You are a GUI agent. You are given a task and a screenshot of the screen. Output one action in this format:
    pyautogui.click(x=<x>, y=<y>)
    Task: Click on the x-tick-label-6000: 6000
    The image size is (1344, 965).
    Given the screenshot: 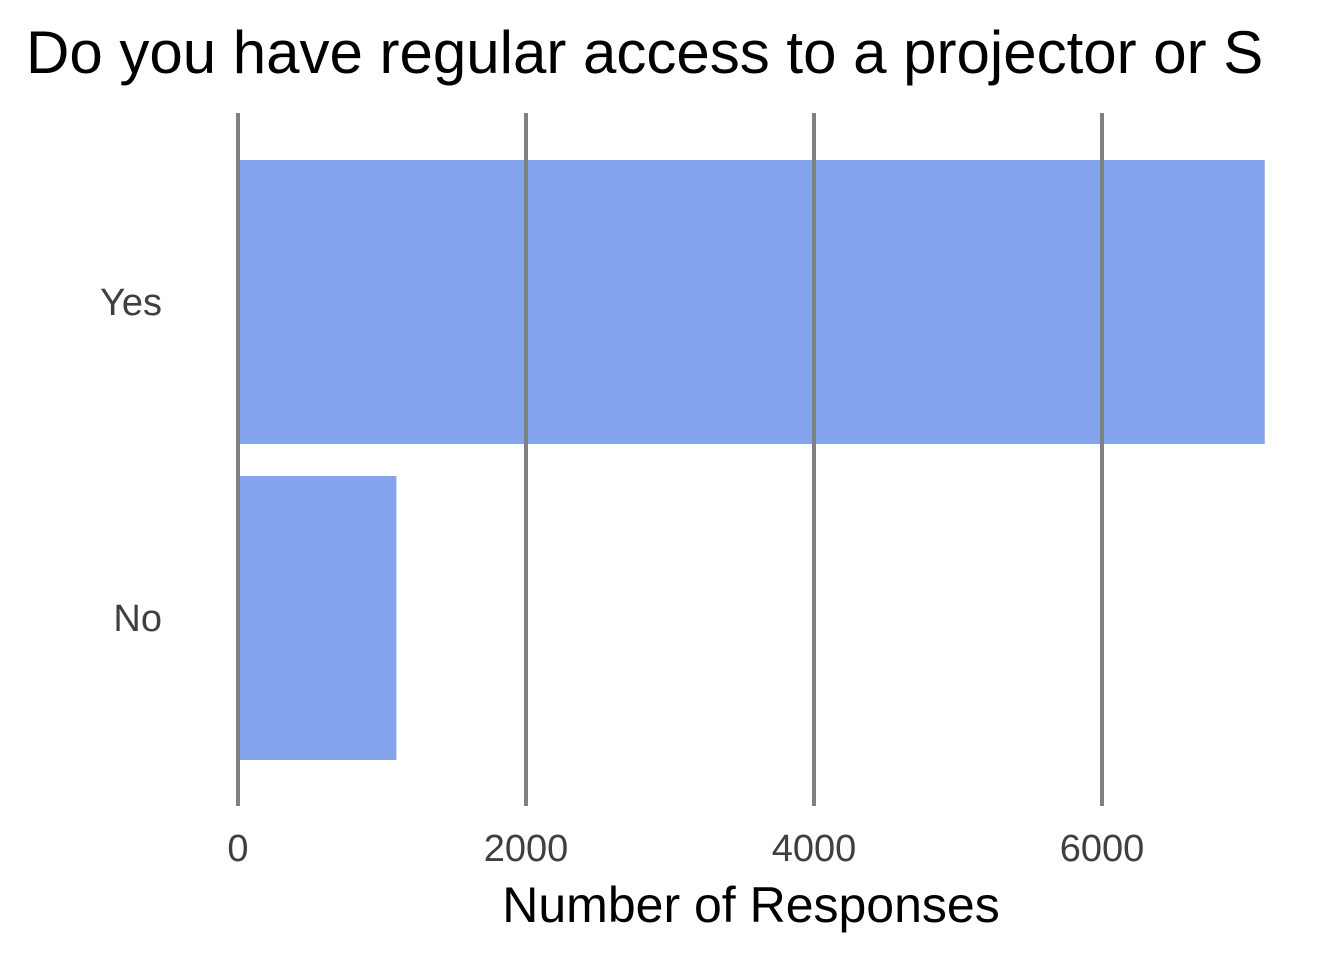 What is the action you would take?
    pyautogui.click(x=1102, y=849)
    